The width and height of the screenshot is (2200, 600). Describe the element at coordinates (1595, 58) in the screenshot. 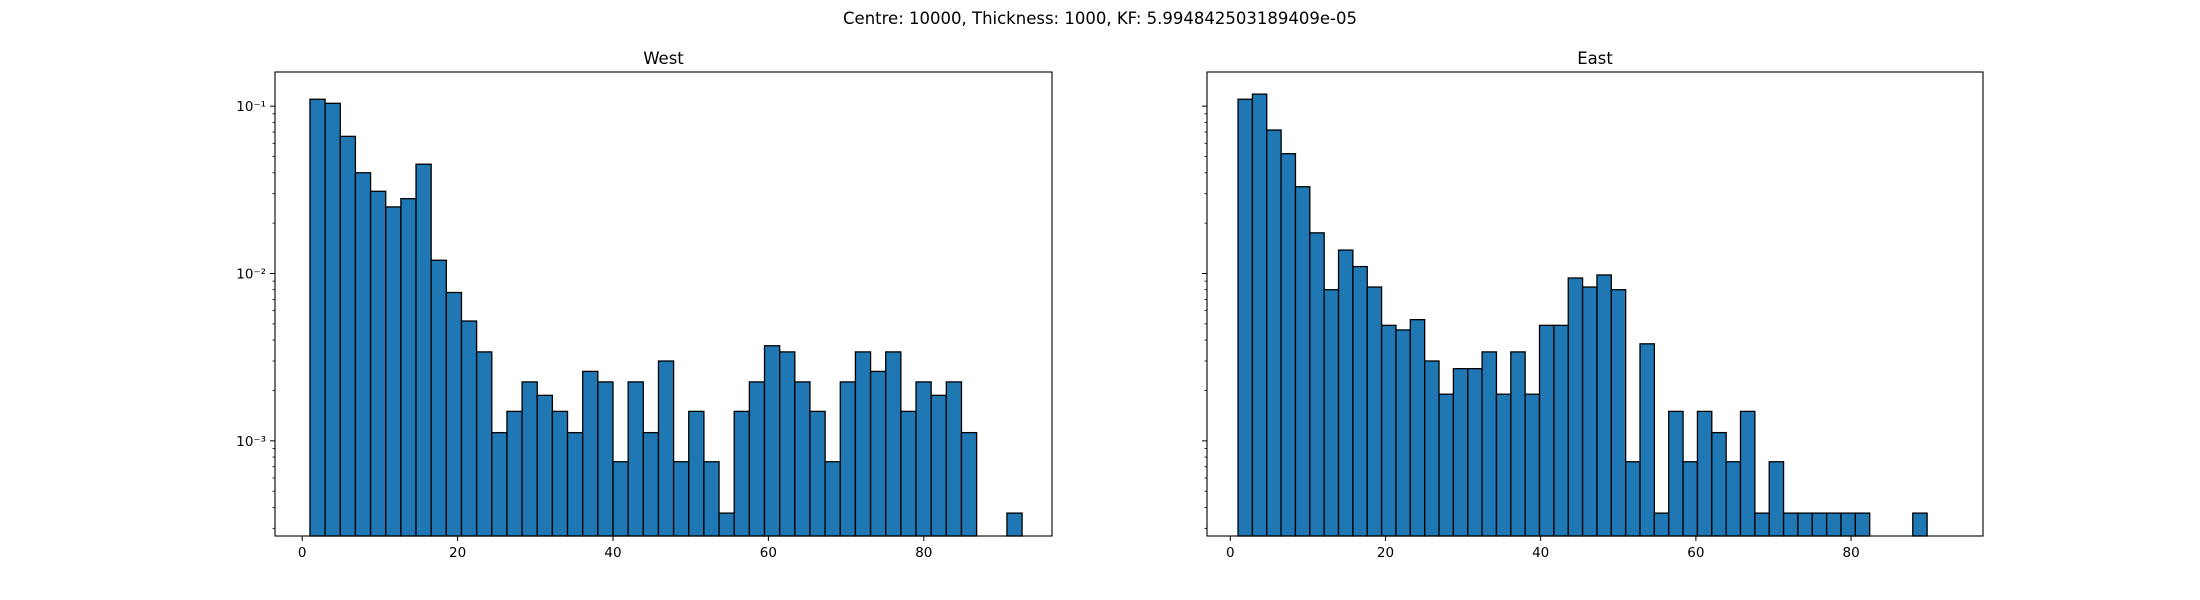

I see `subplot-title: East` at that location.